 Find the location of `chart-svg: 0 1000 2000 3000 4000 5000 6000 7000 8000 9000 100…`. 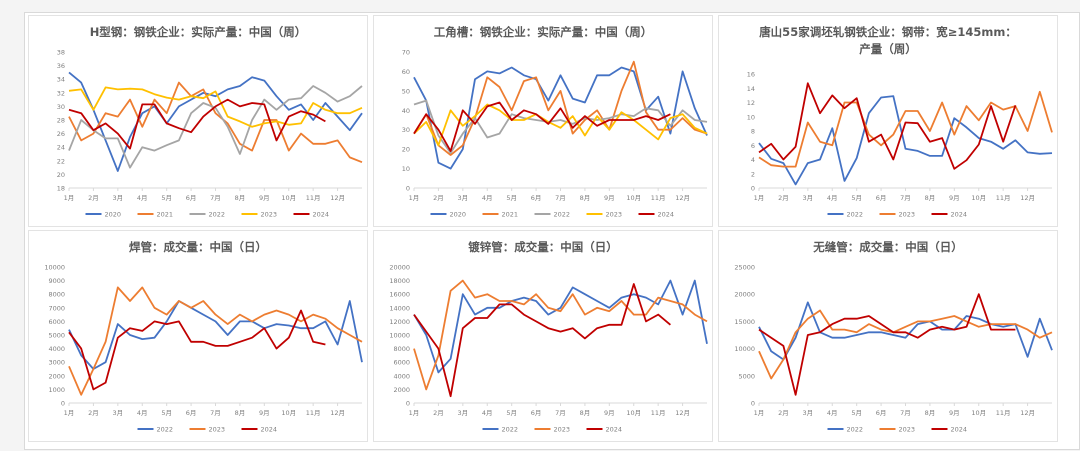

chart-svg: 0 1000 2000 3000 4000 5000 6000 7000 8000 9000 100… is located at coordinates (203, 349).